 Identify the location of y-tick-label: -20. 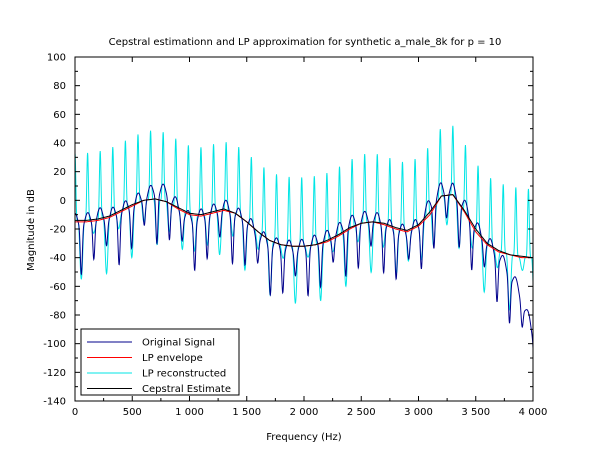
(58, 230).